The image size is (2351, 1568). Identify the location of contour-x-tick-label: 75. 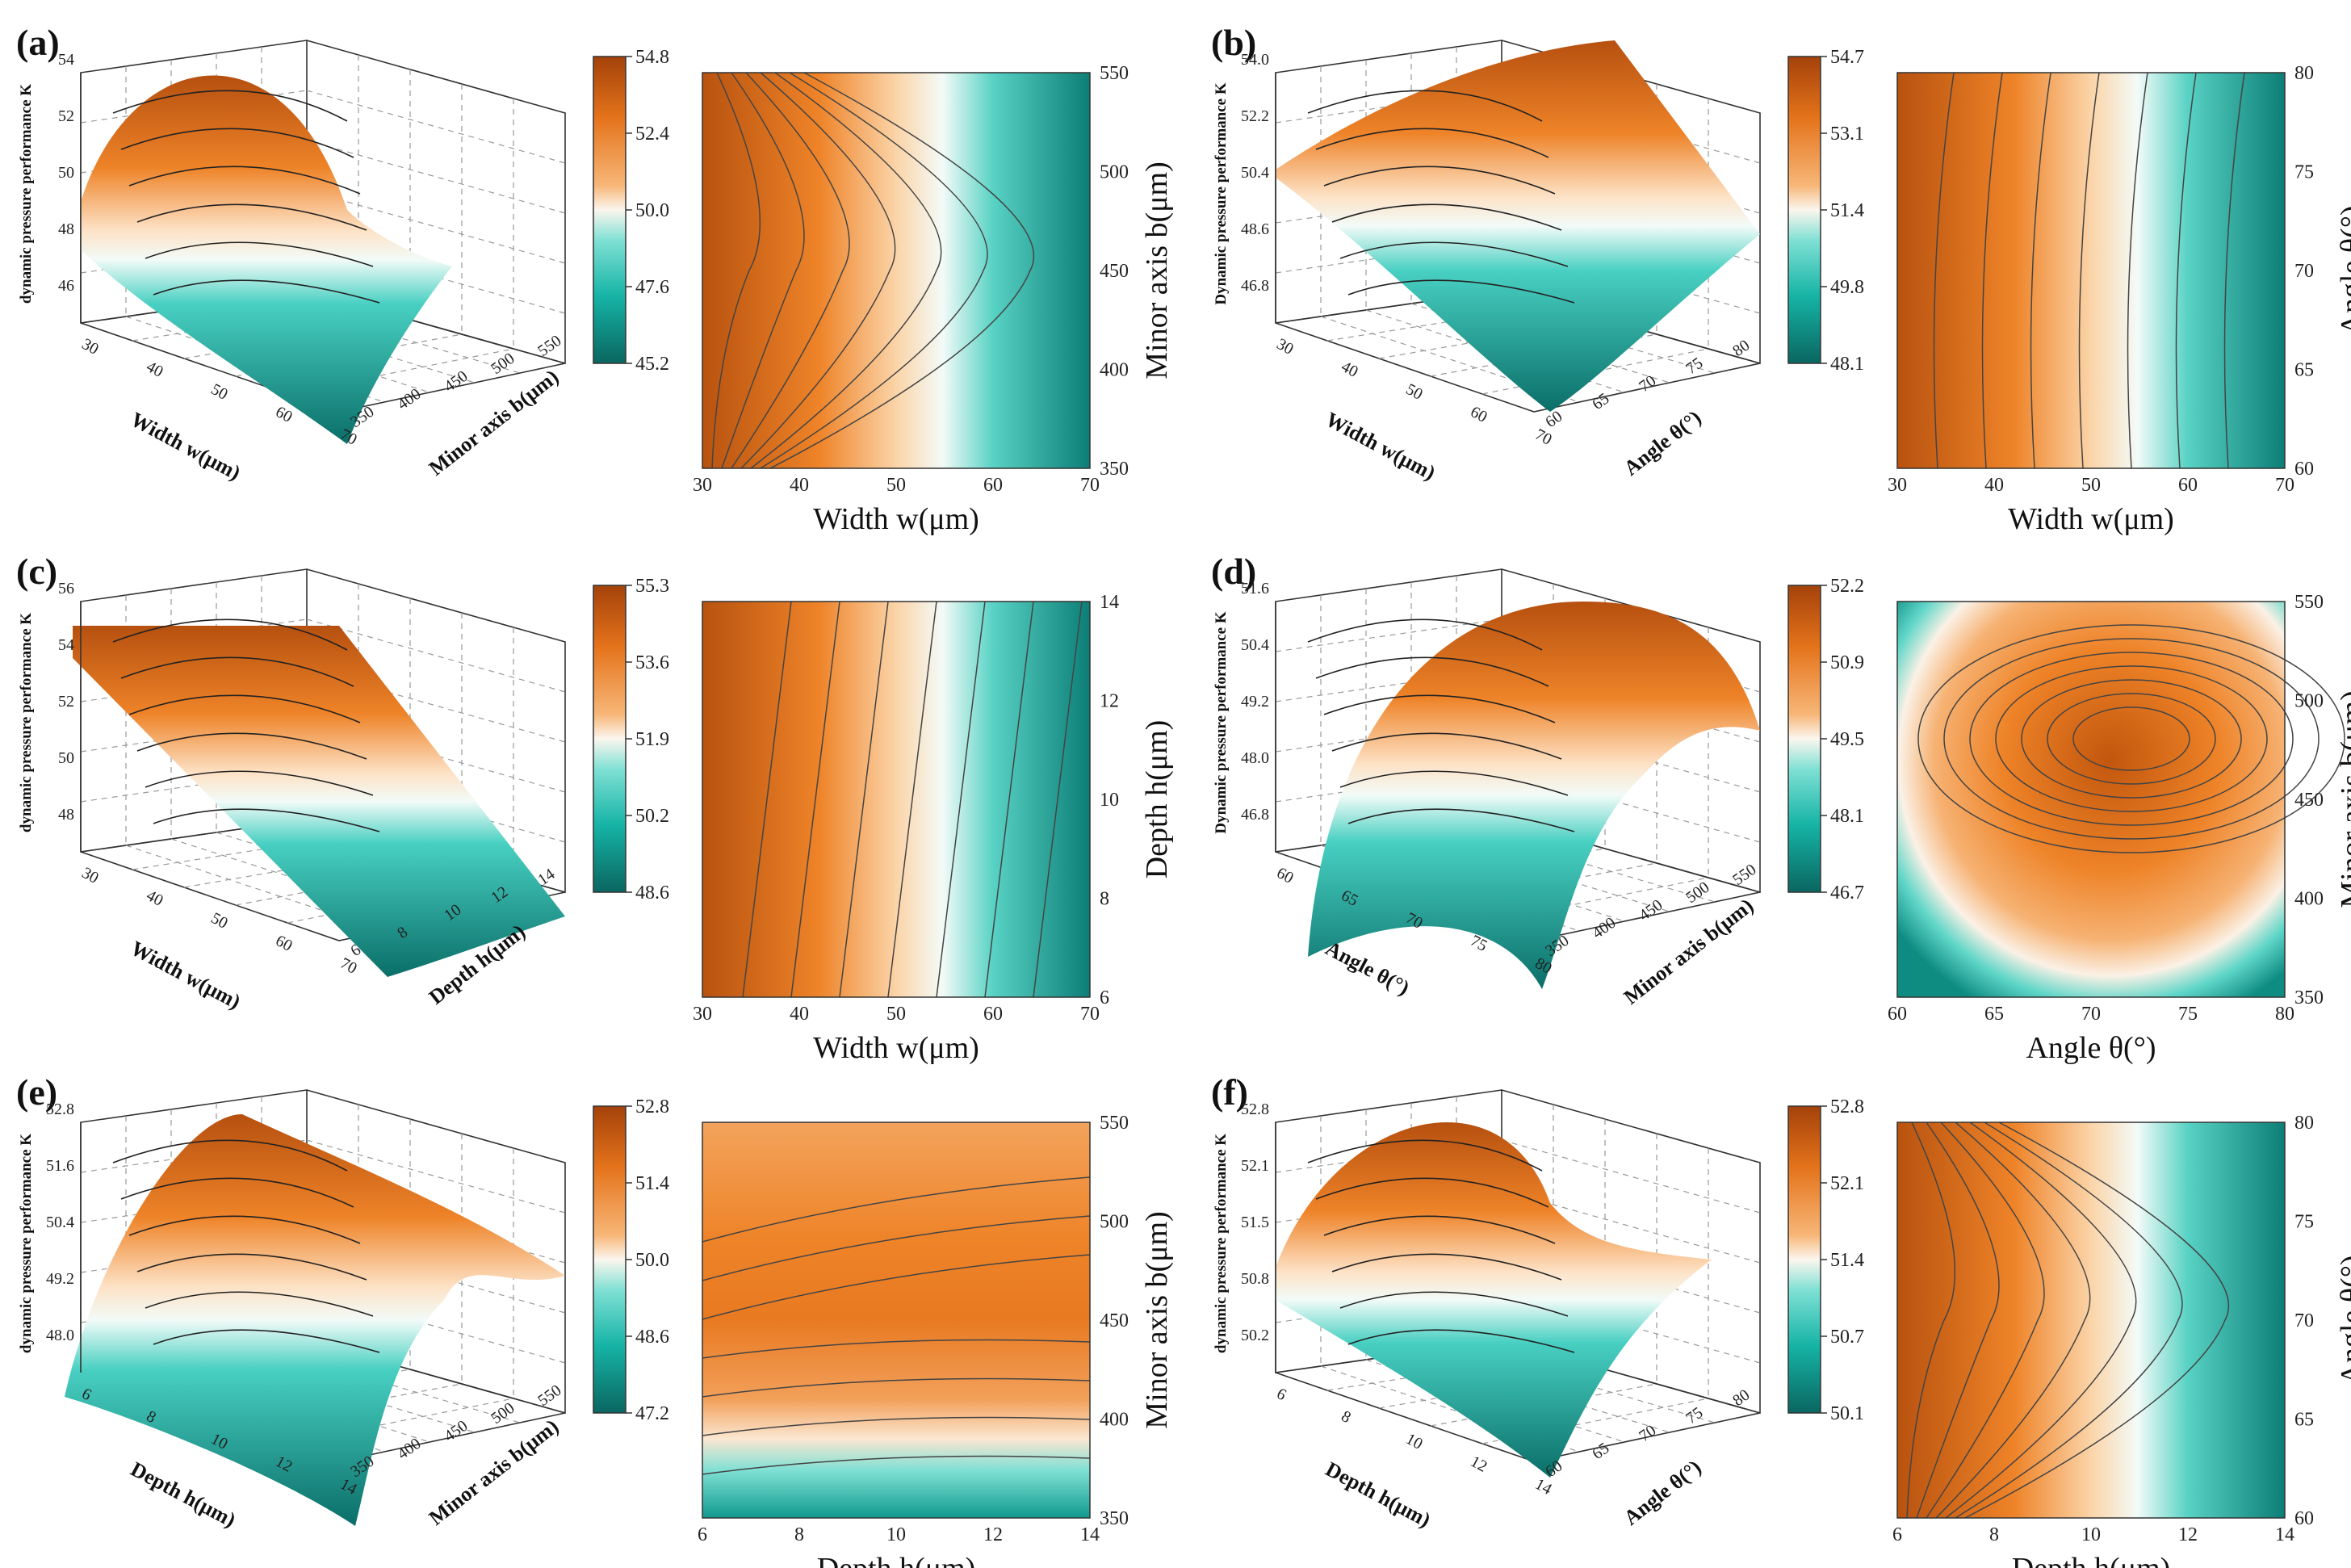
(2188, 1014).